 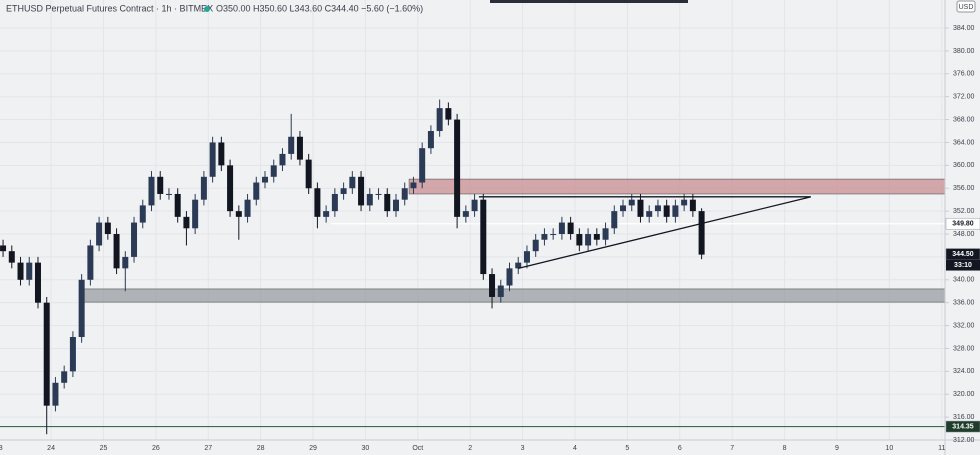 I want to click on x-tick-label: 23, so click(x=1, y=448).